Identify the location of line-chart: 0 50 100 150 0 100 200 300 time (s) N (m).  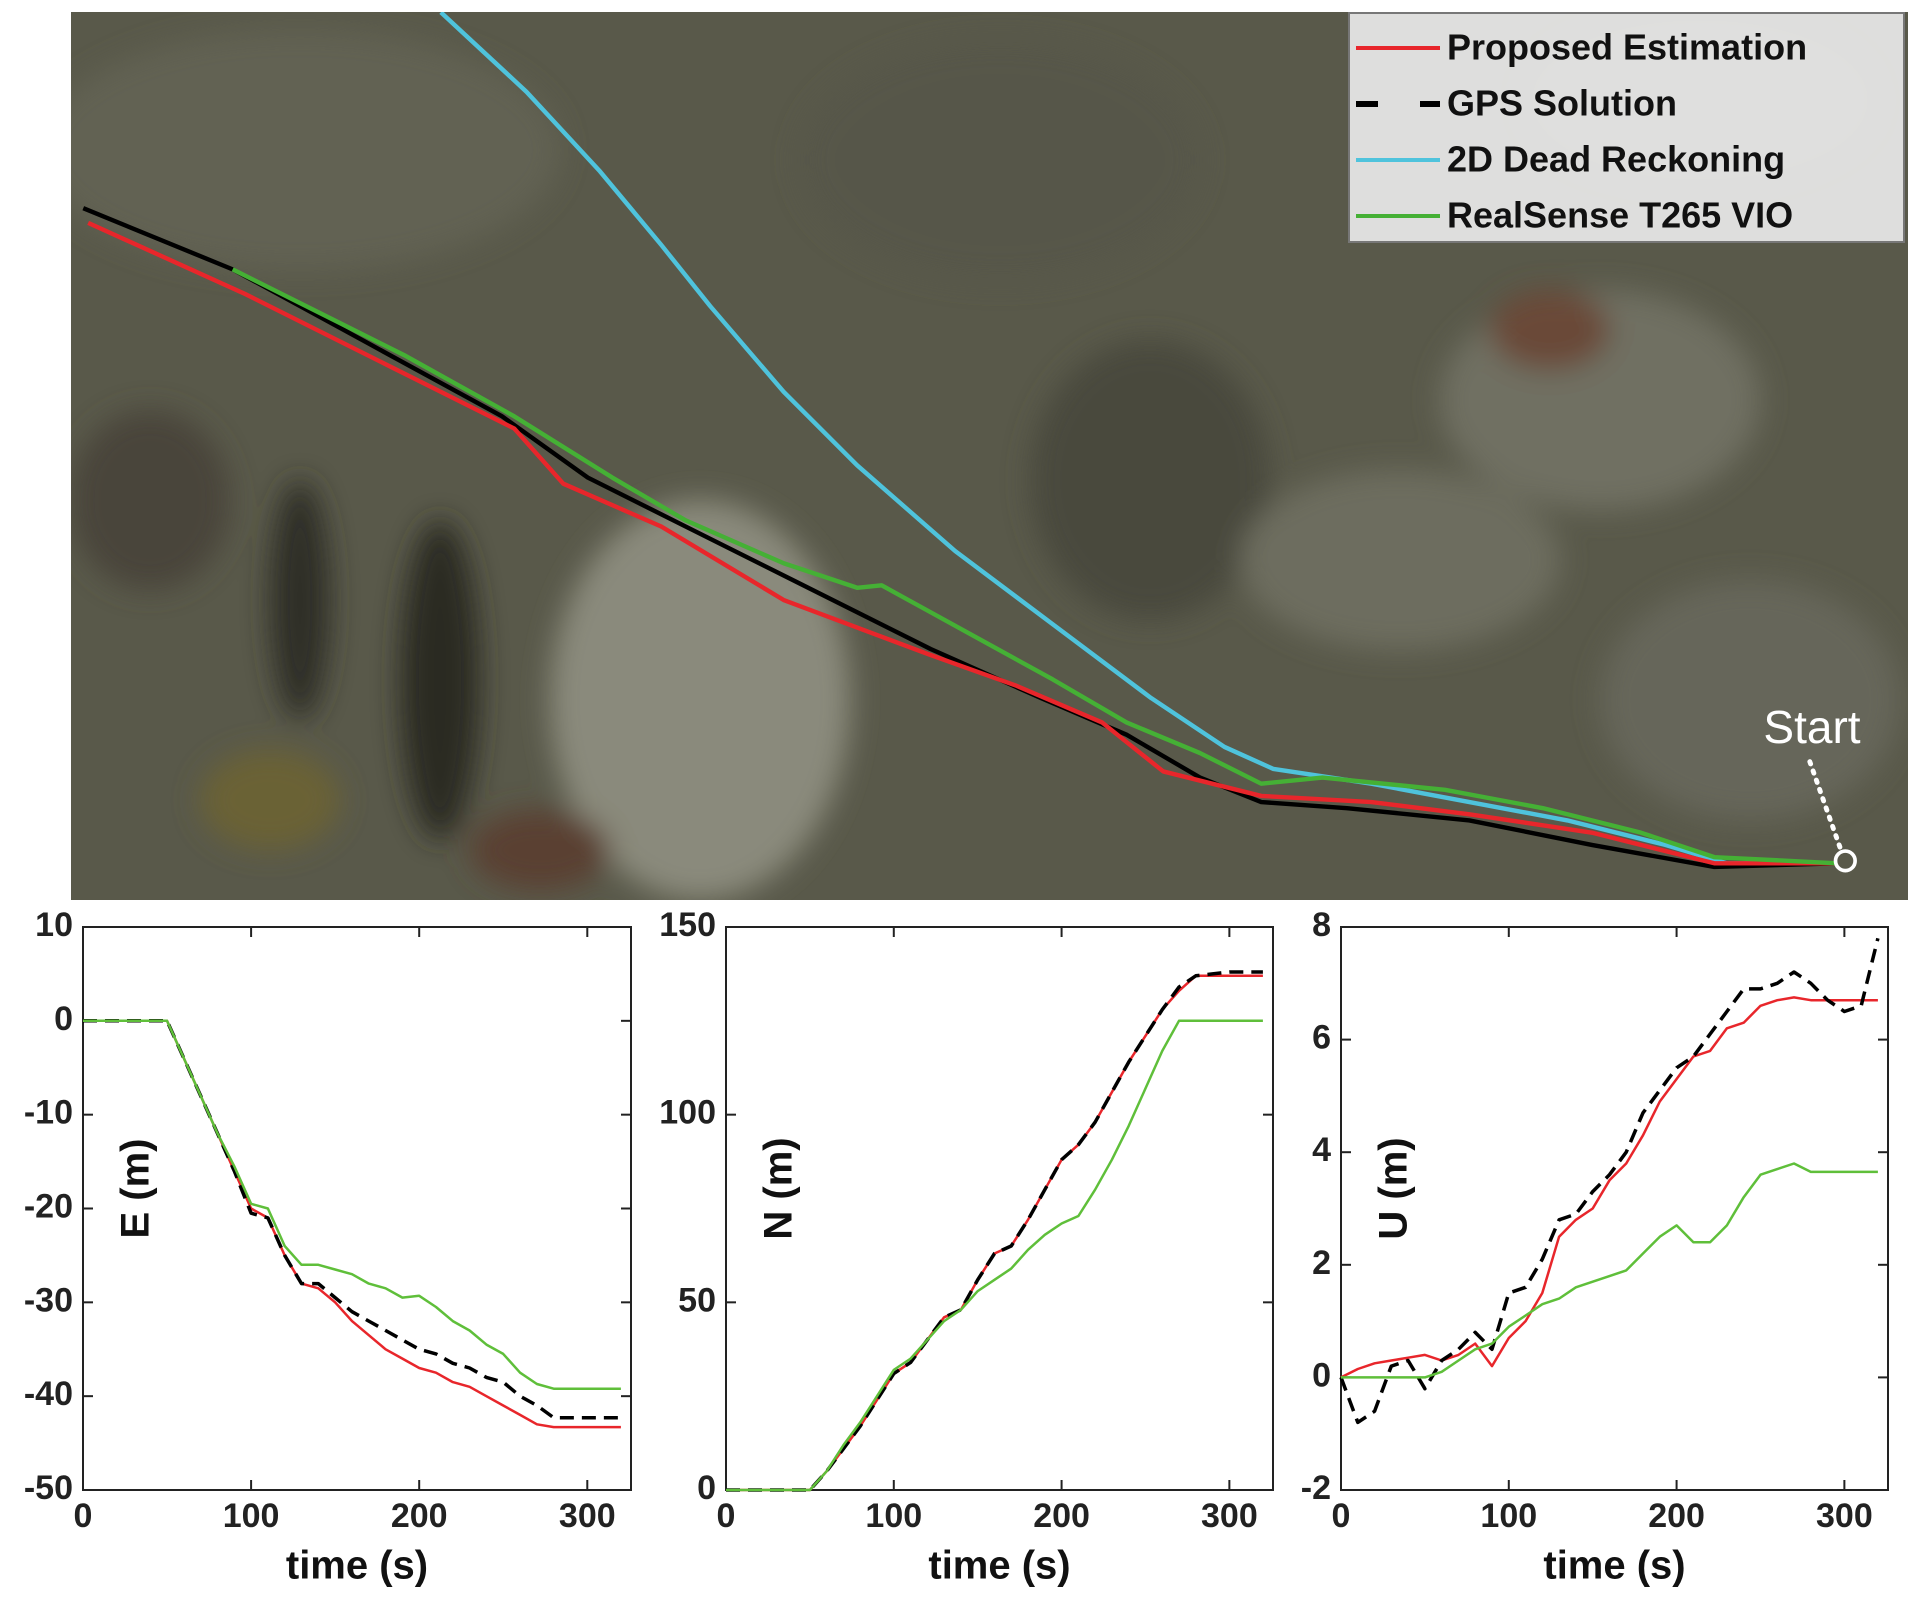
(966, 1247).